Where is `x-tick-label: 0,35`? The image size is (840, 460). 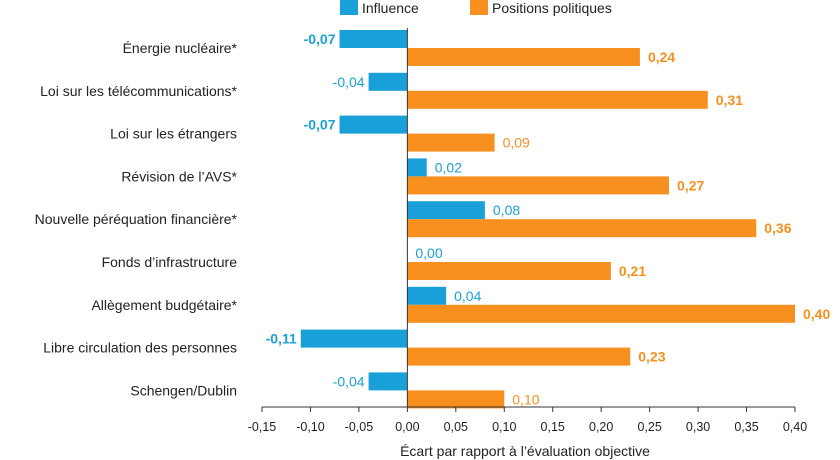
x-tick-label: 0,35 is located at coordinates (746, 427).